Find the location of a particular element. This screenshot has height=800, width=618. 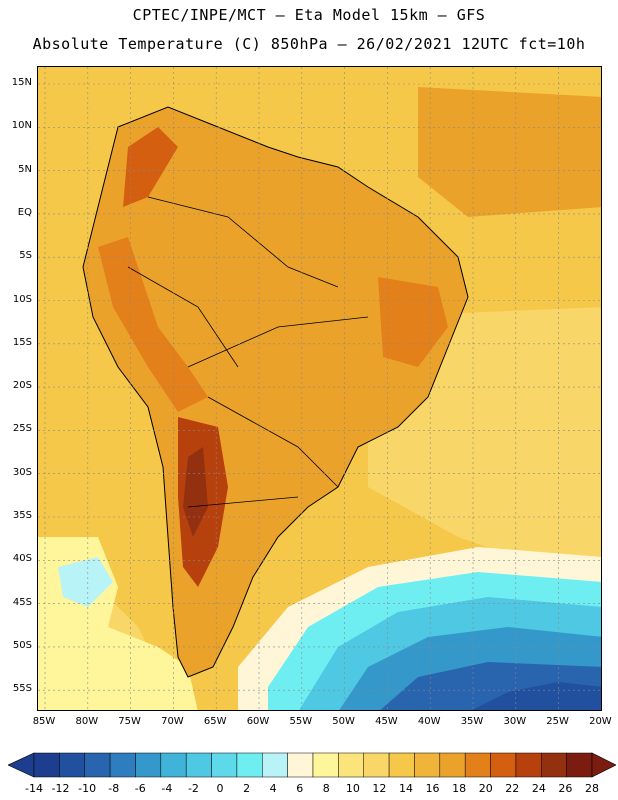

colorbar-tick-label: 20 is located at coordinates (485, 788).